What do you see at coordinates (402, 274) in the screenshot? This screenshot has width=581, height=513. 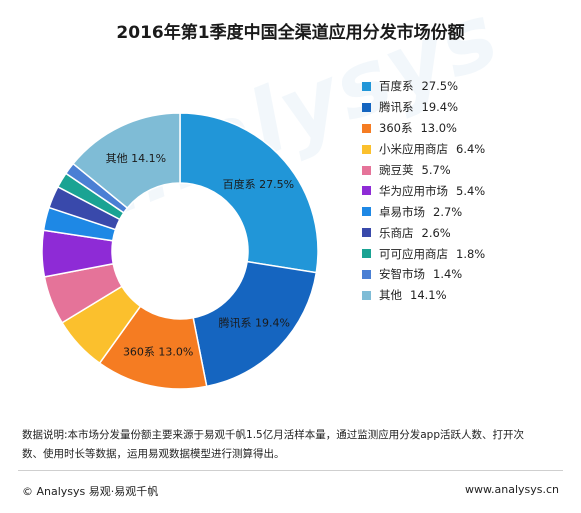 I see `legend-label: 安智市场` at bounding box center [402, 274].